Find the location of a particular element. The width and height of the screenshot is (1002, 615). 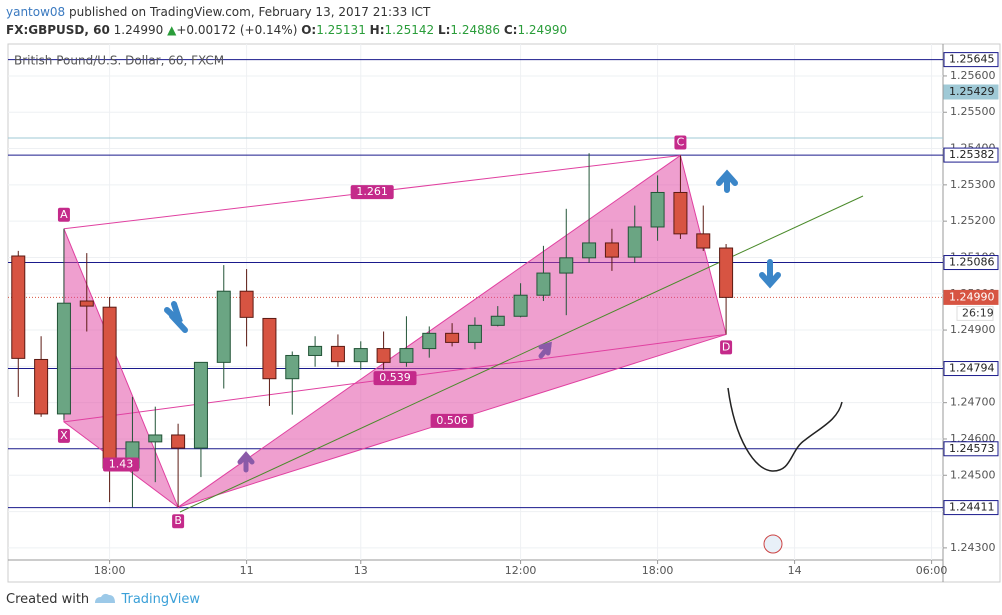

footer: Created with TradingView is located at coordinates (103, 598).